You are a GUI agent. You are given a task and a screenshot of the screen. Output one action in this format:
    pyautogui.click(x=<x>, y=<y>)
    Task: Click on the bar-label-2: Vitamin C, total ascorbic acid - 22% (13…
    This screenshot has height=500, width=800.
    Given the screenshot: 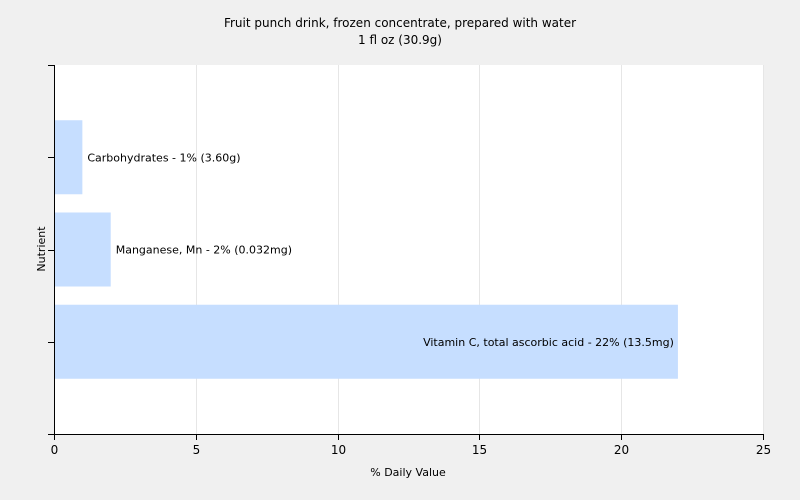 What is the action you would take?
    pyautogui.click(x=548, y=342)
    